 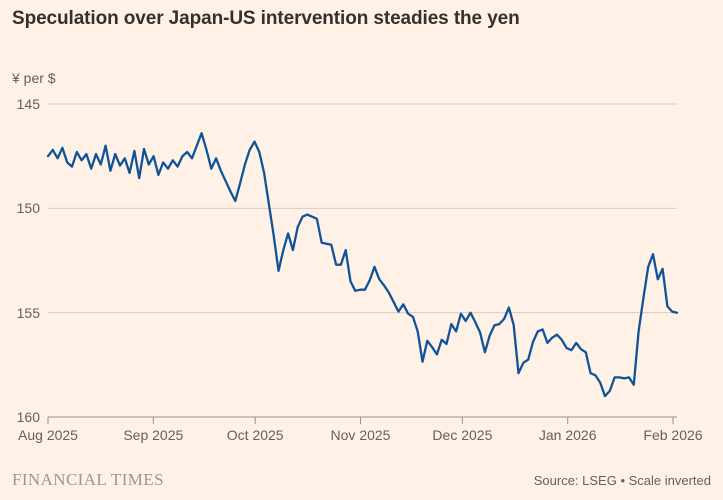 I want to click on x-axis-label-jan-2026: Jan 2026, so click(x=567, y=435).